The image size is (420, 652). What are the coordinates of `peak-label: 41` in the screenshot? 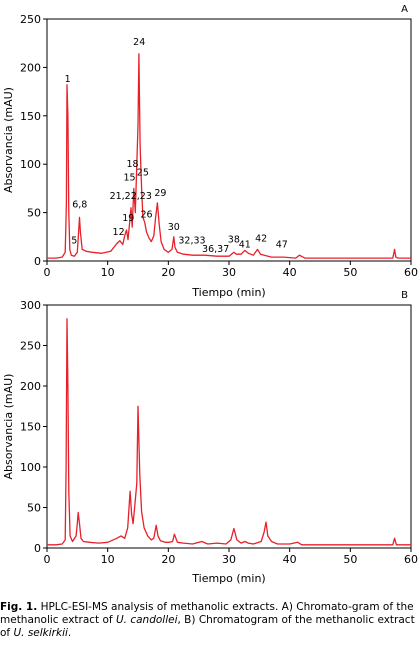 It's located at (245, 244).